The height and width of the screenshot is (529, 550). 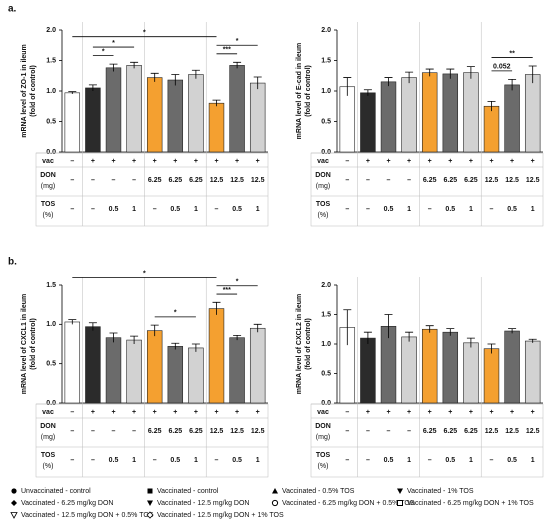 I want to click on y-axis-label: (fold of control), so click(x=33, y=91).